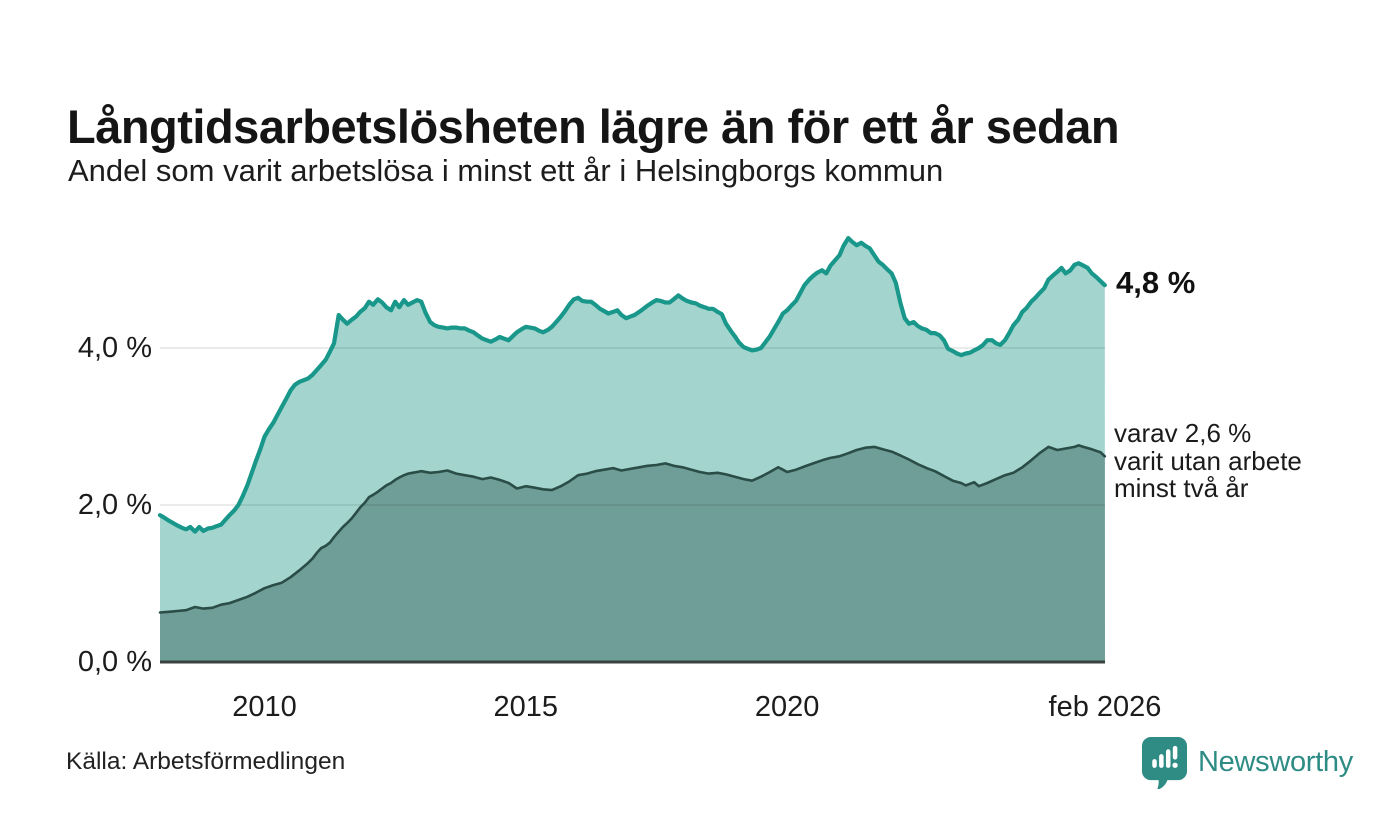  I want to click on inner-series-label-line2: varit utan arbete, so click(1208, 460).